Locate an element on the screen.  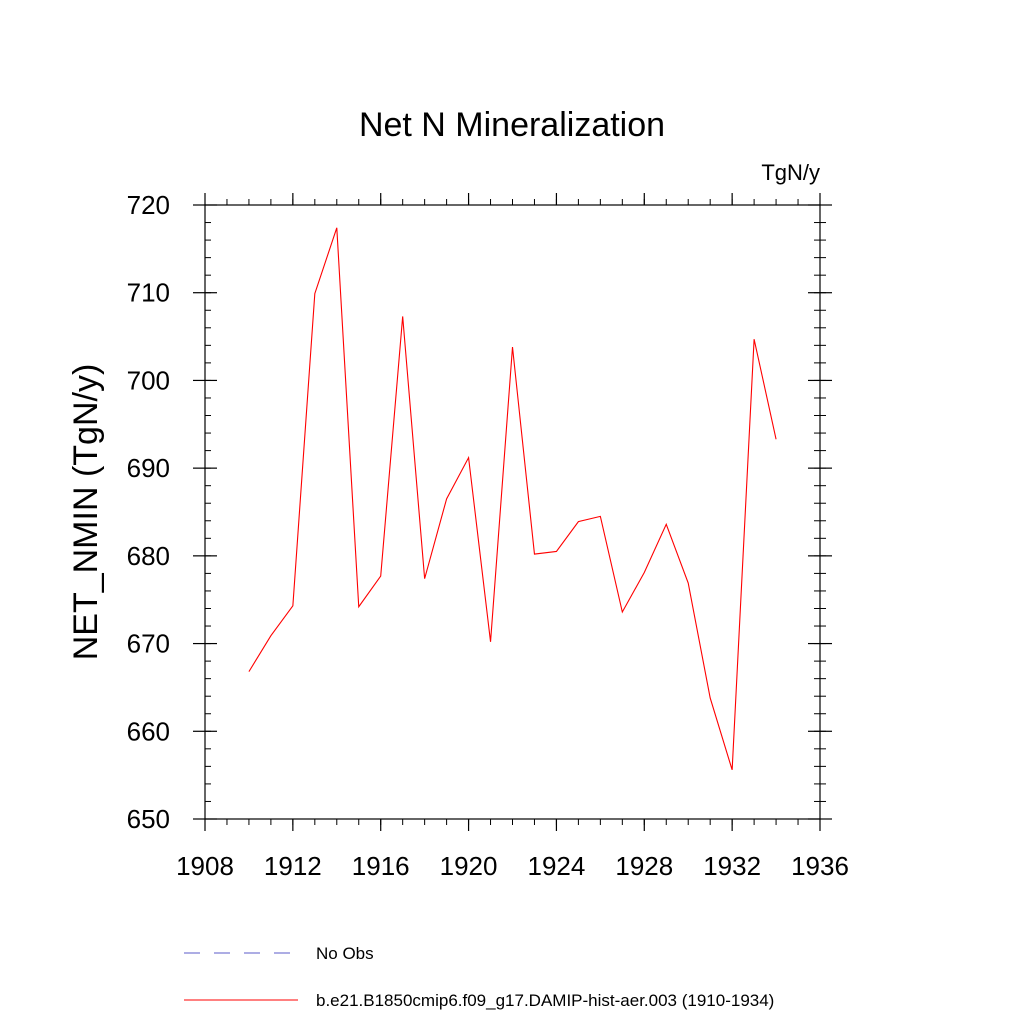
legend-label-no-obs: No Obs is located at coordinates (345, 953).